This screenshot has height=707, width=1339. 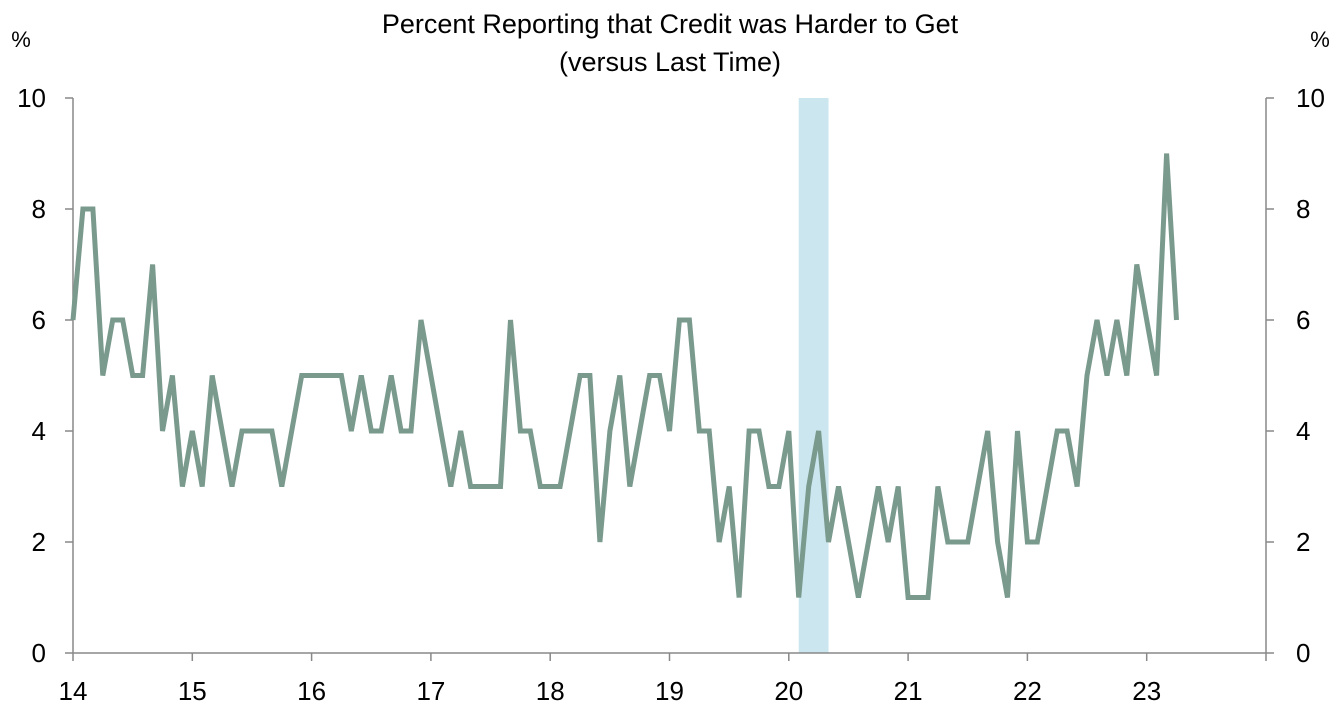 What do you see at coordinates (39, 209) in the screenshot?
I see `y-tick-label-left-8: 8` at bounding box center [39, 209].